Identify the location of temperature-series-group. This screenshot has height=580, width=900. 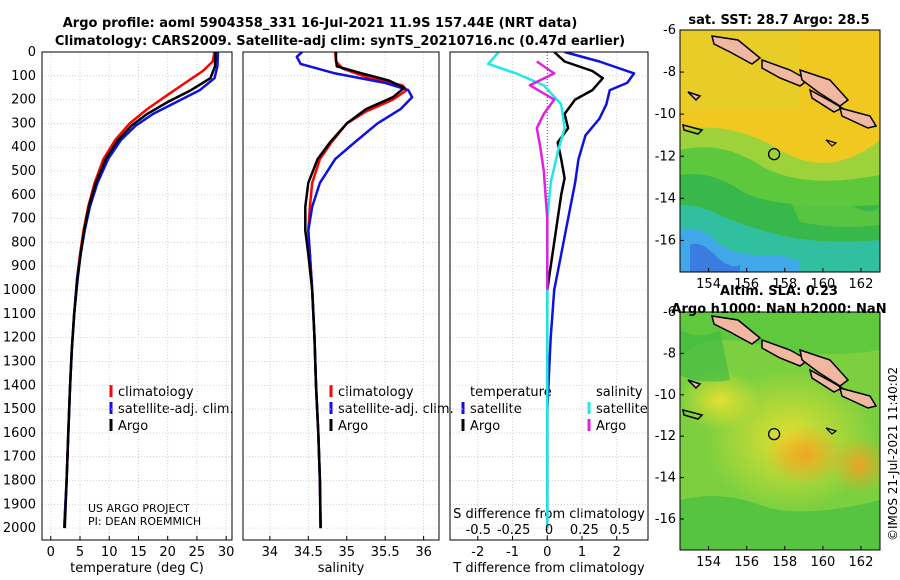
(141, 290).